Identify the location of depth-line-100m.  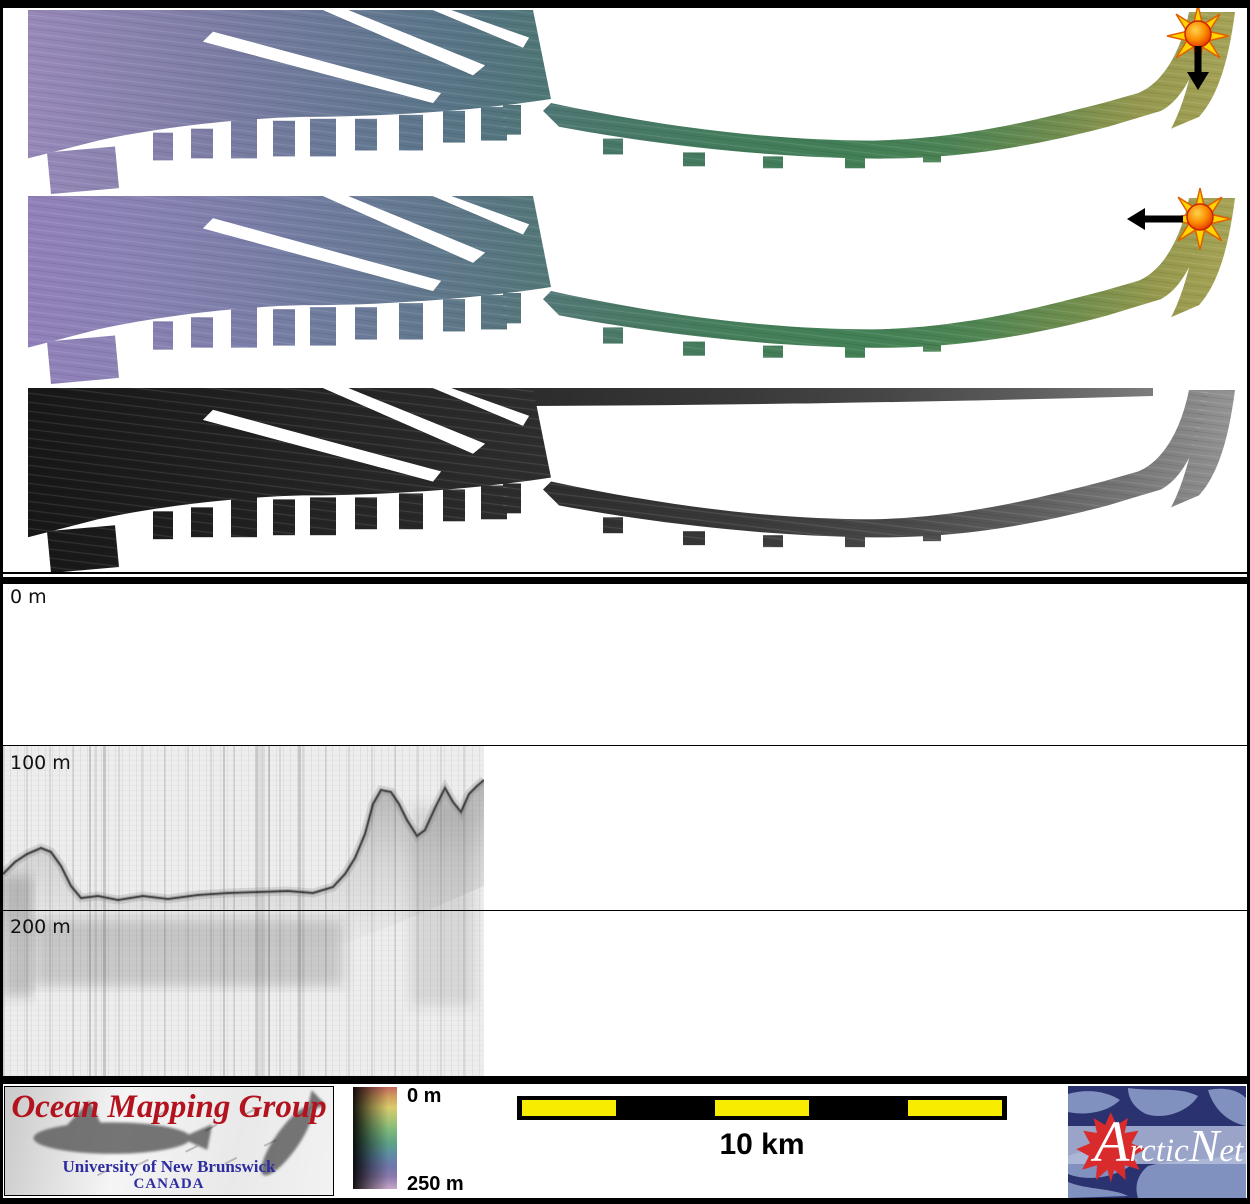
(625, 745).